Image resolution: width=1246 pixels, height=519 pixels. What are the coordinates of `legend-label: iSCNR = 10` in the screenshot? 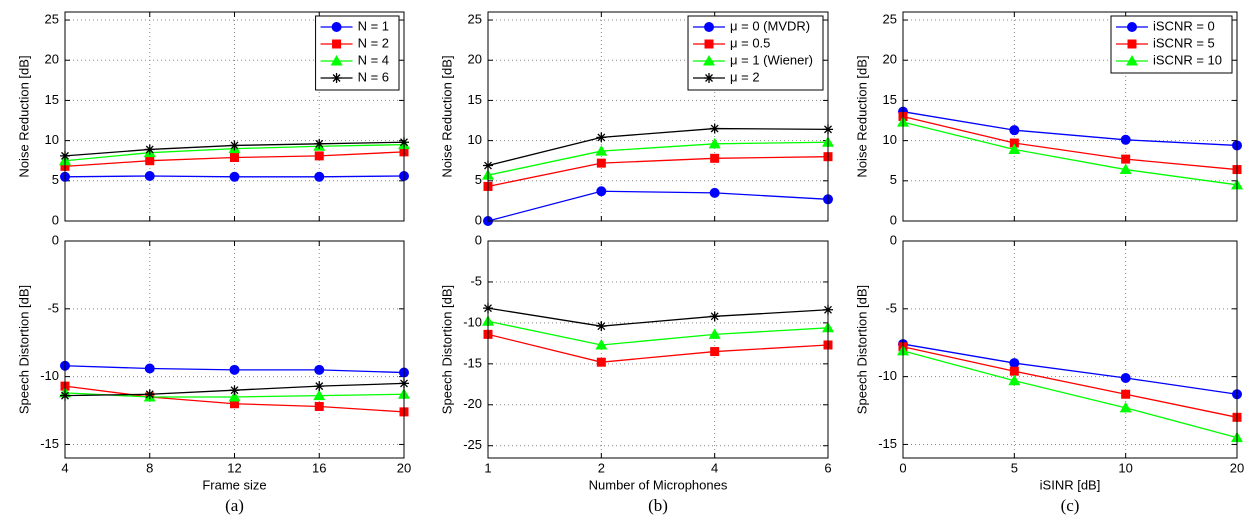 It's located at (1187, 59).